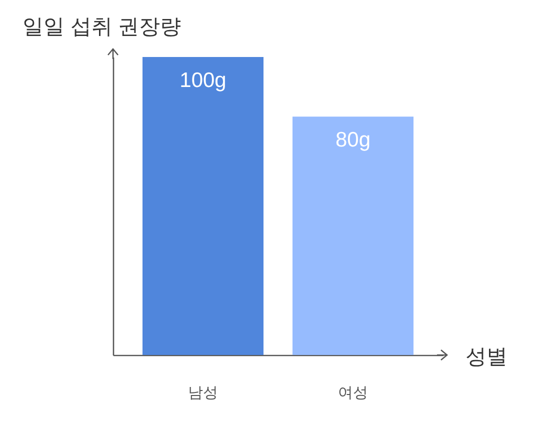  I want to click on data-label: 100g, so click(203, 80).